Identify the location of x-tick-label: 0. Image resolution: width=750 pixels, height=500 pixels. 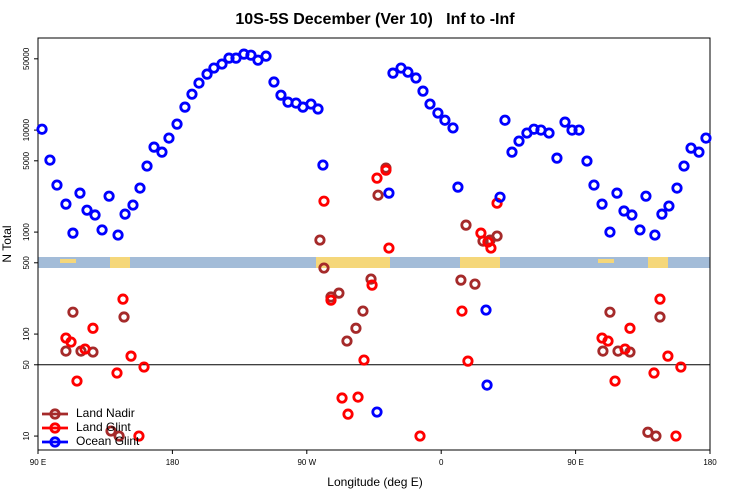
(441, 462).